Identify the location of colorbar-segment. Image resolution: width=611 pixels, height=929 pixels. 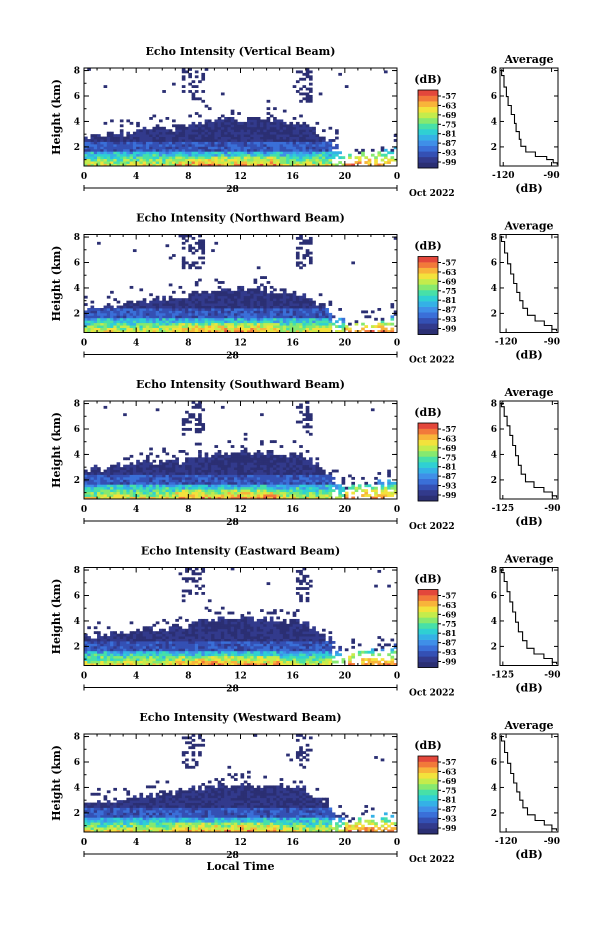
(428, 498).